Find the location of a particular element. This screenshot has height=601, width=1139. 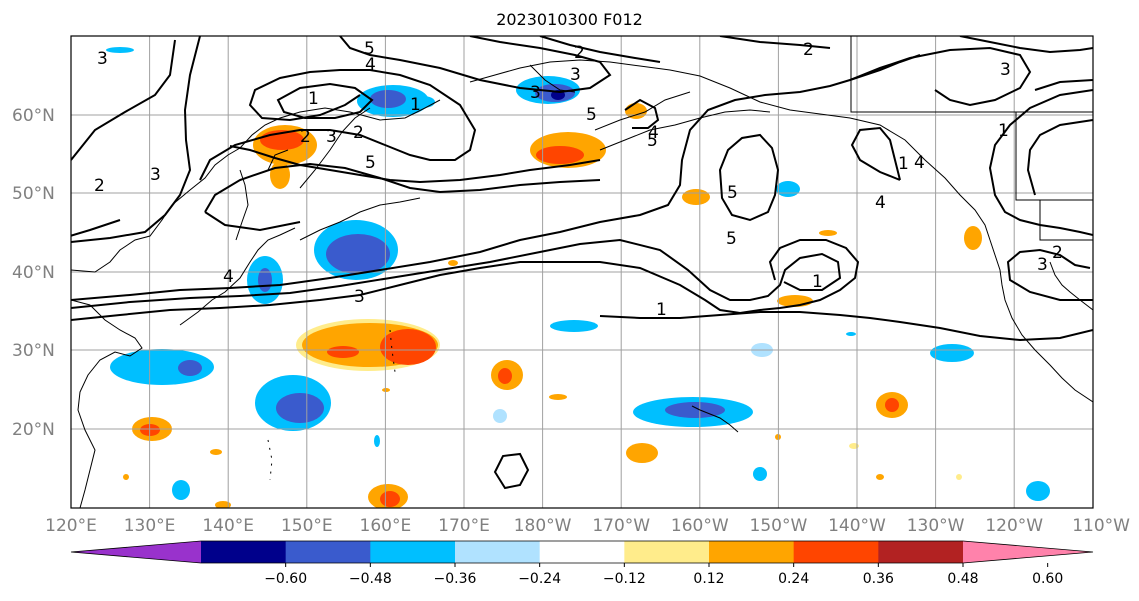

lon-label: 110°W is located at coordinates (1101, 526).